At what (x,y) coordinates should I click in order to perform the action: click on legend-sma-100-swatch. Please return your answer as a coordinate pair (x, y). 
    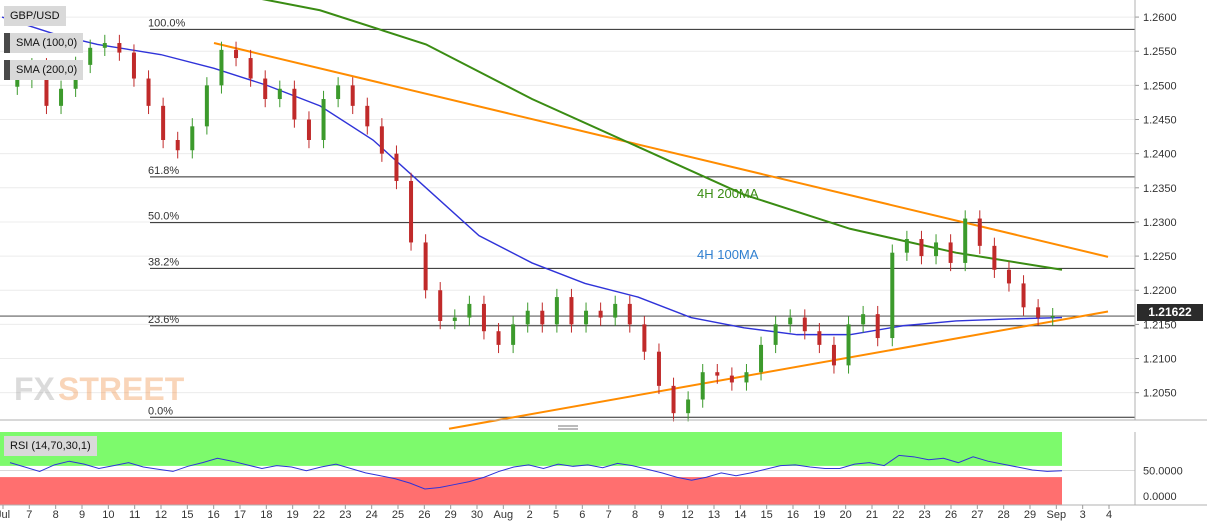
    Looking at the image, I should click on (7, 43).